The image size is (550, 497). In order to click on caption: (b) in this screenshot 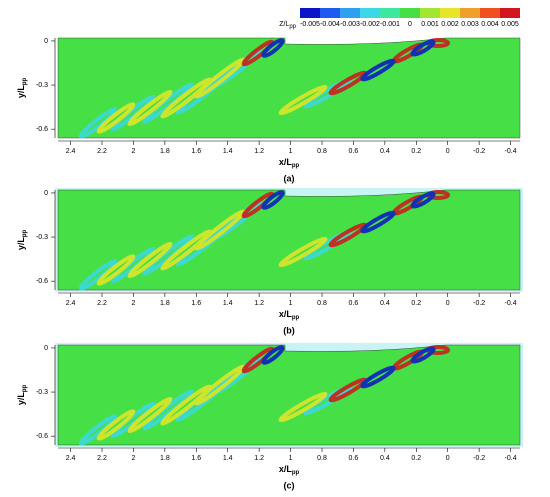, I will do `click(289, 330)`.